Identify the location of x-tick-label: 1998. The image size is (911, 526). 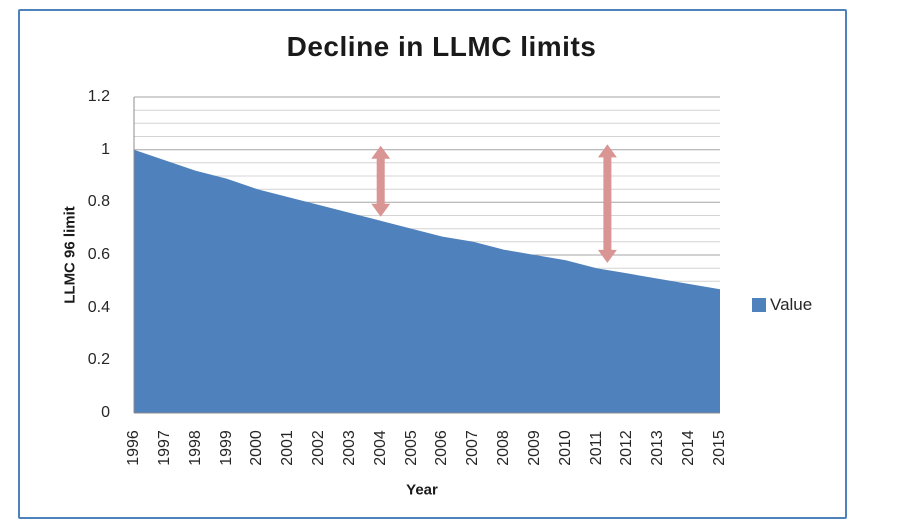
(195, 448).